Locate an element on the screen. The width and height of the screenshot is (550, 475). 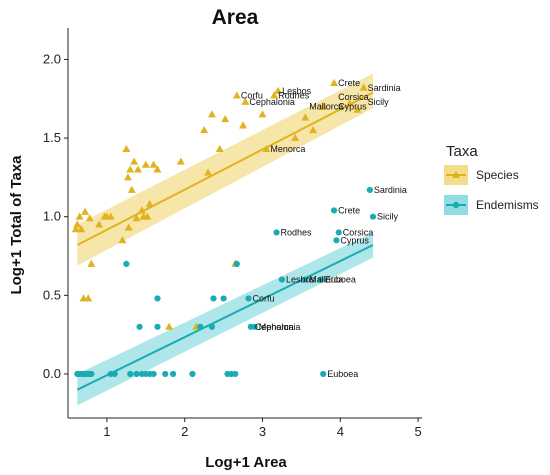
legend-label-species: Species is located at coordinates (497, 175).